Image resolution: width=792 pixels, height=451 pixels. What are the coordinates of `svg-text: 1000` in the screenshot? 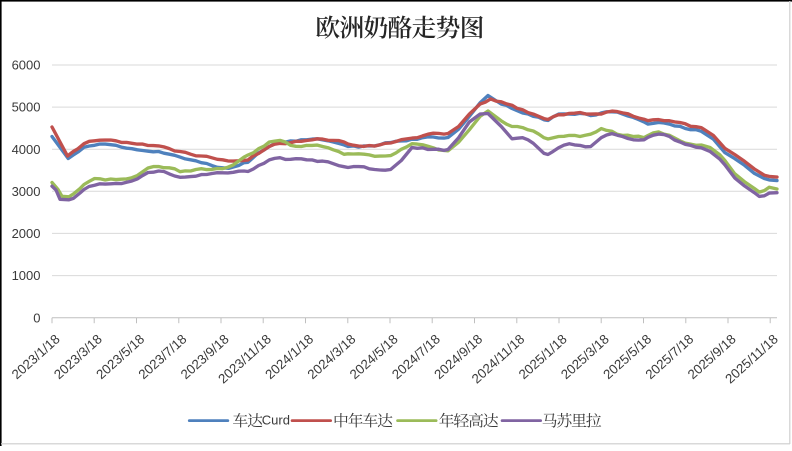 It's located at (26, 275).